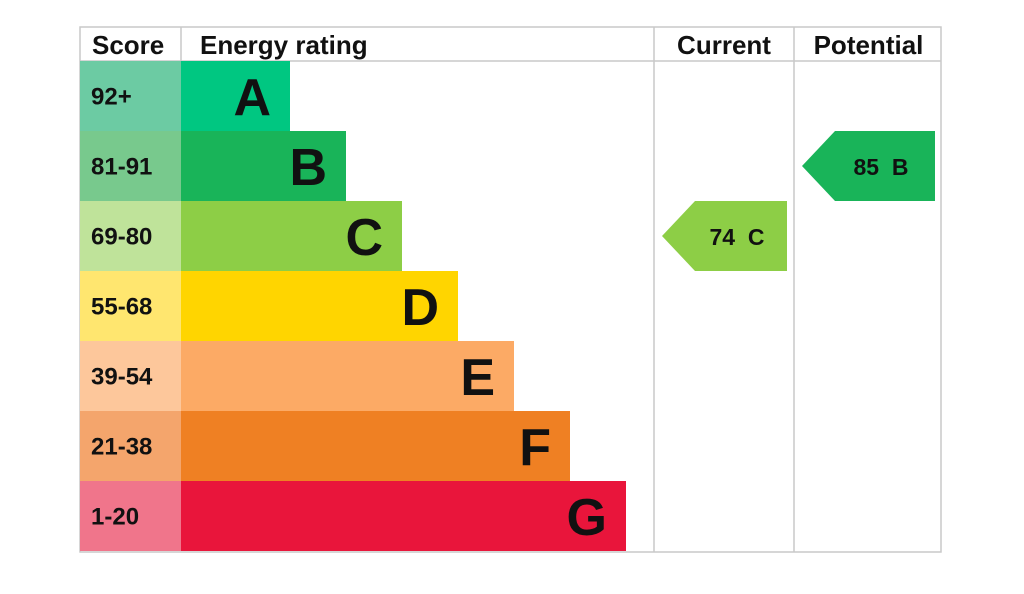 The width and height of the screenshot is (1024, 594). What do you see at coordinates (375, 446) in the screenshot?
I see `band-bar-f` at bounding box center [375, 446].